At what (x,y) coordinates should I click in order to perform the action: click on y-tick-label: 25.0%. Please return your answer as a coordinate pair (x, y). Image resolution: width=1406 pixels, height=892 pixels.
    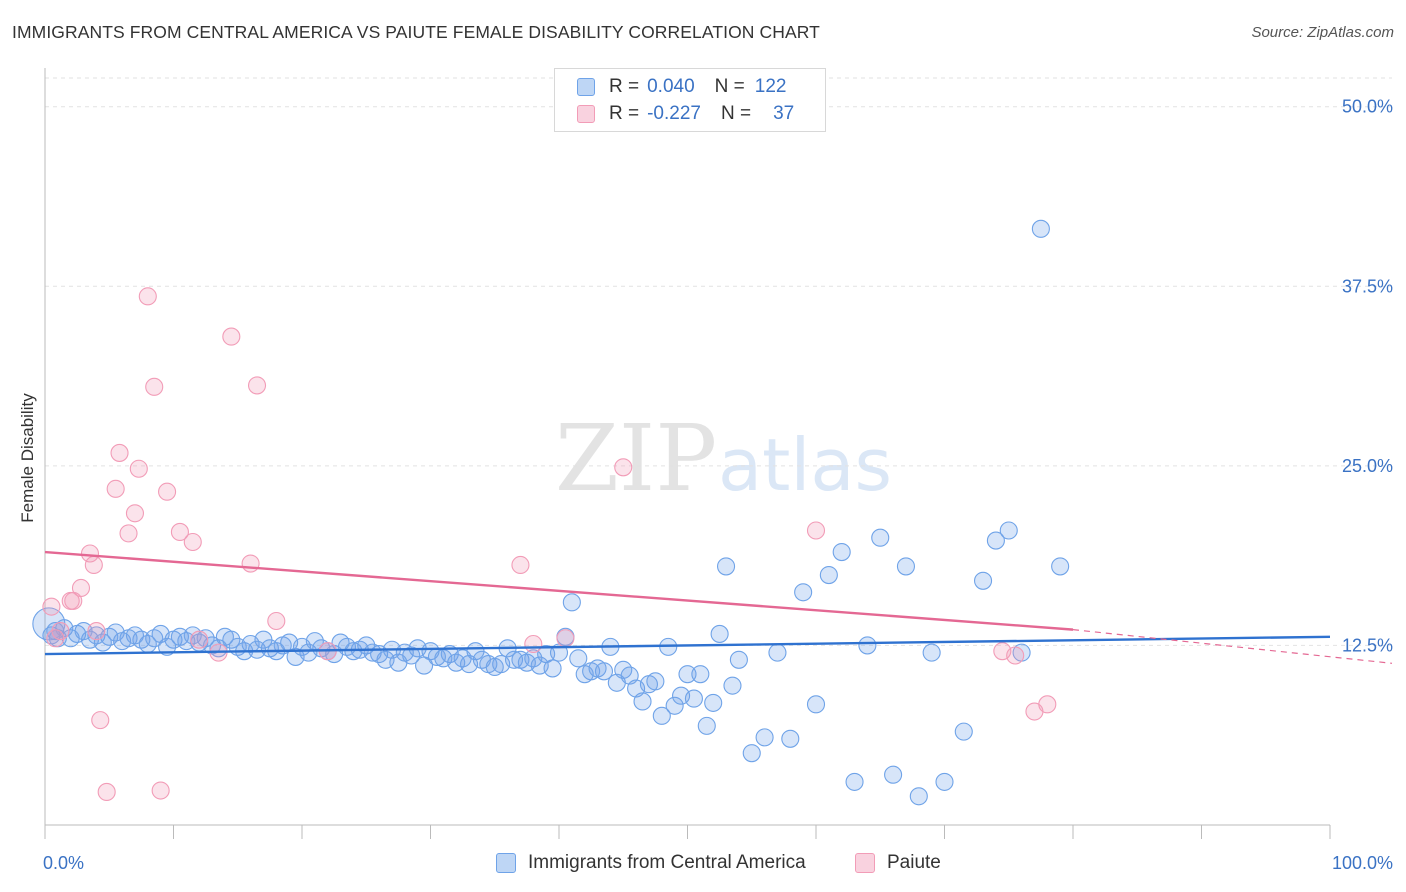
    Looking at the image, I should click on (1367, 466).